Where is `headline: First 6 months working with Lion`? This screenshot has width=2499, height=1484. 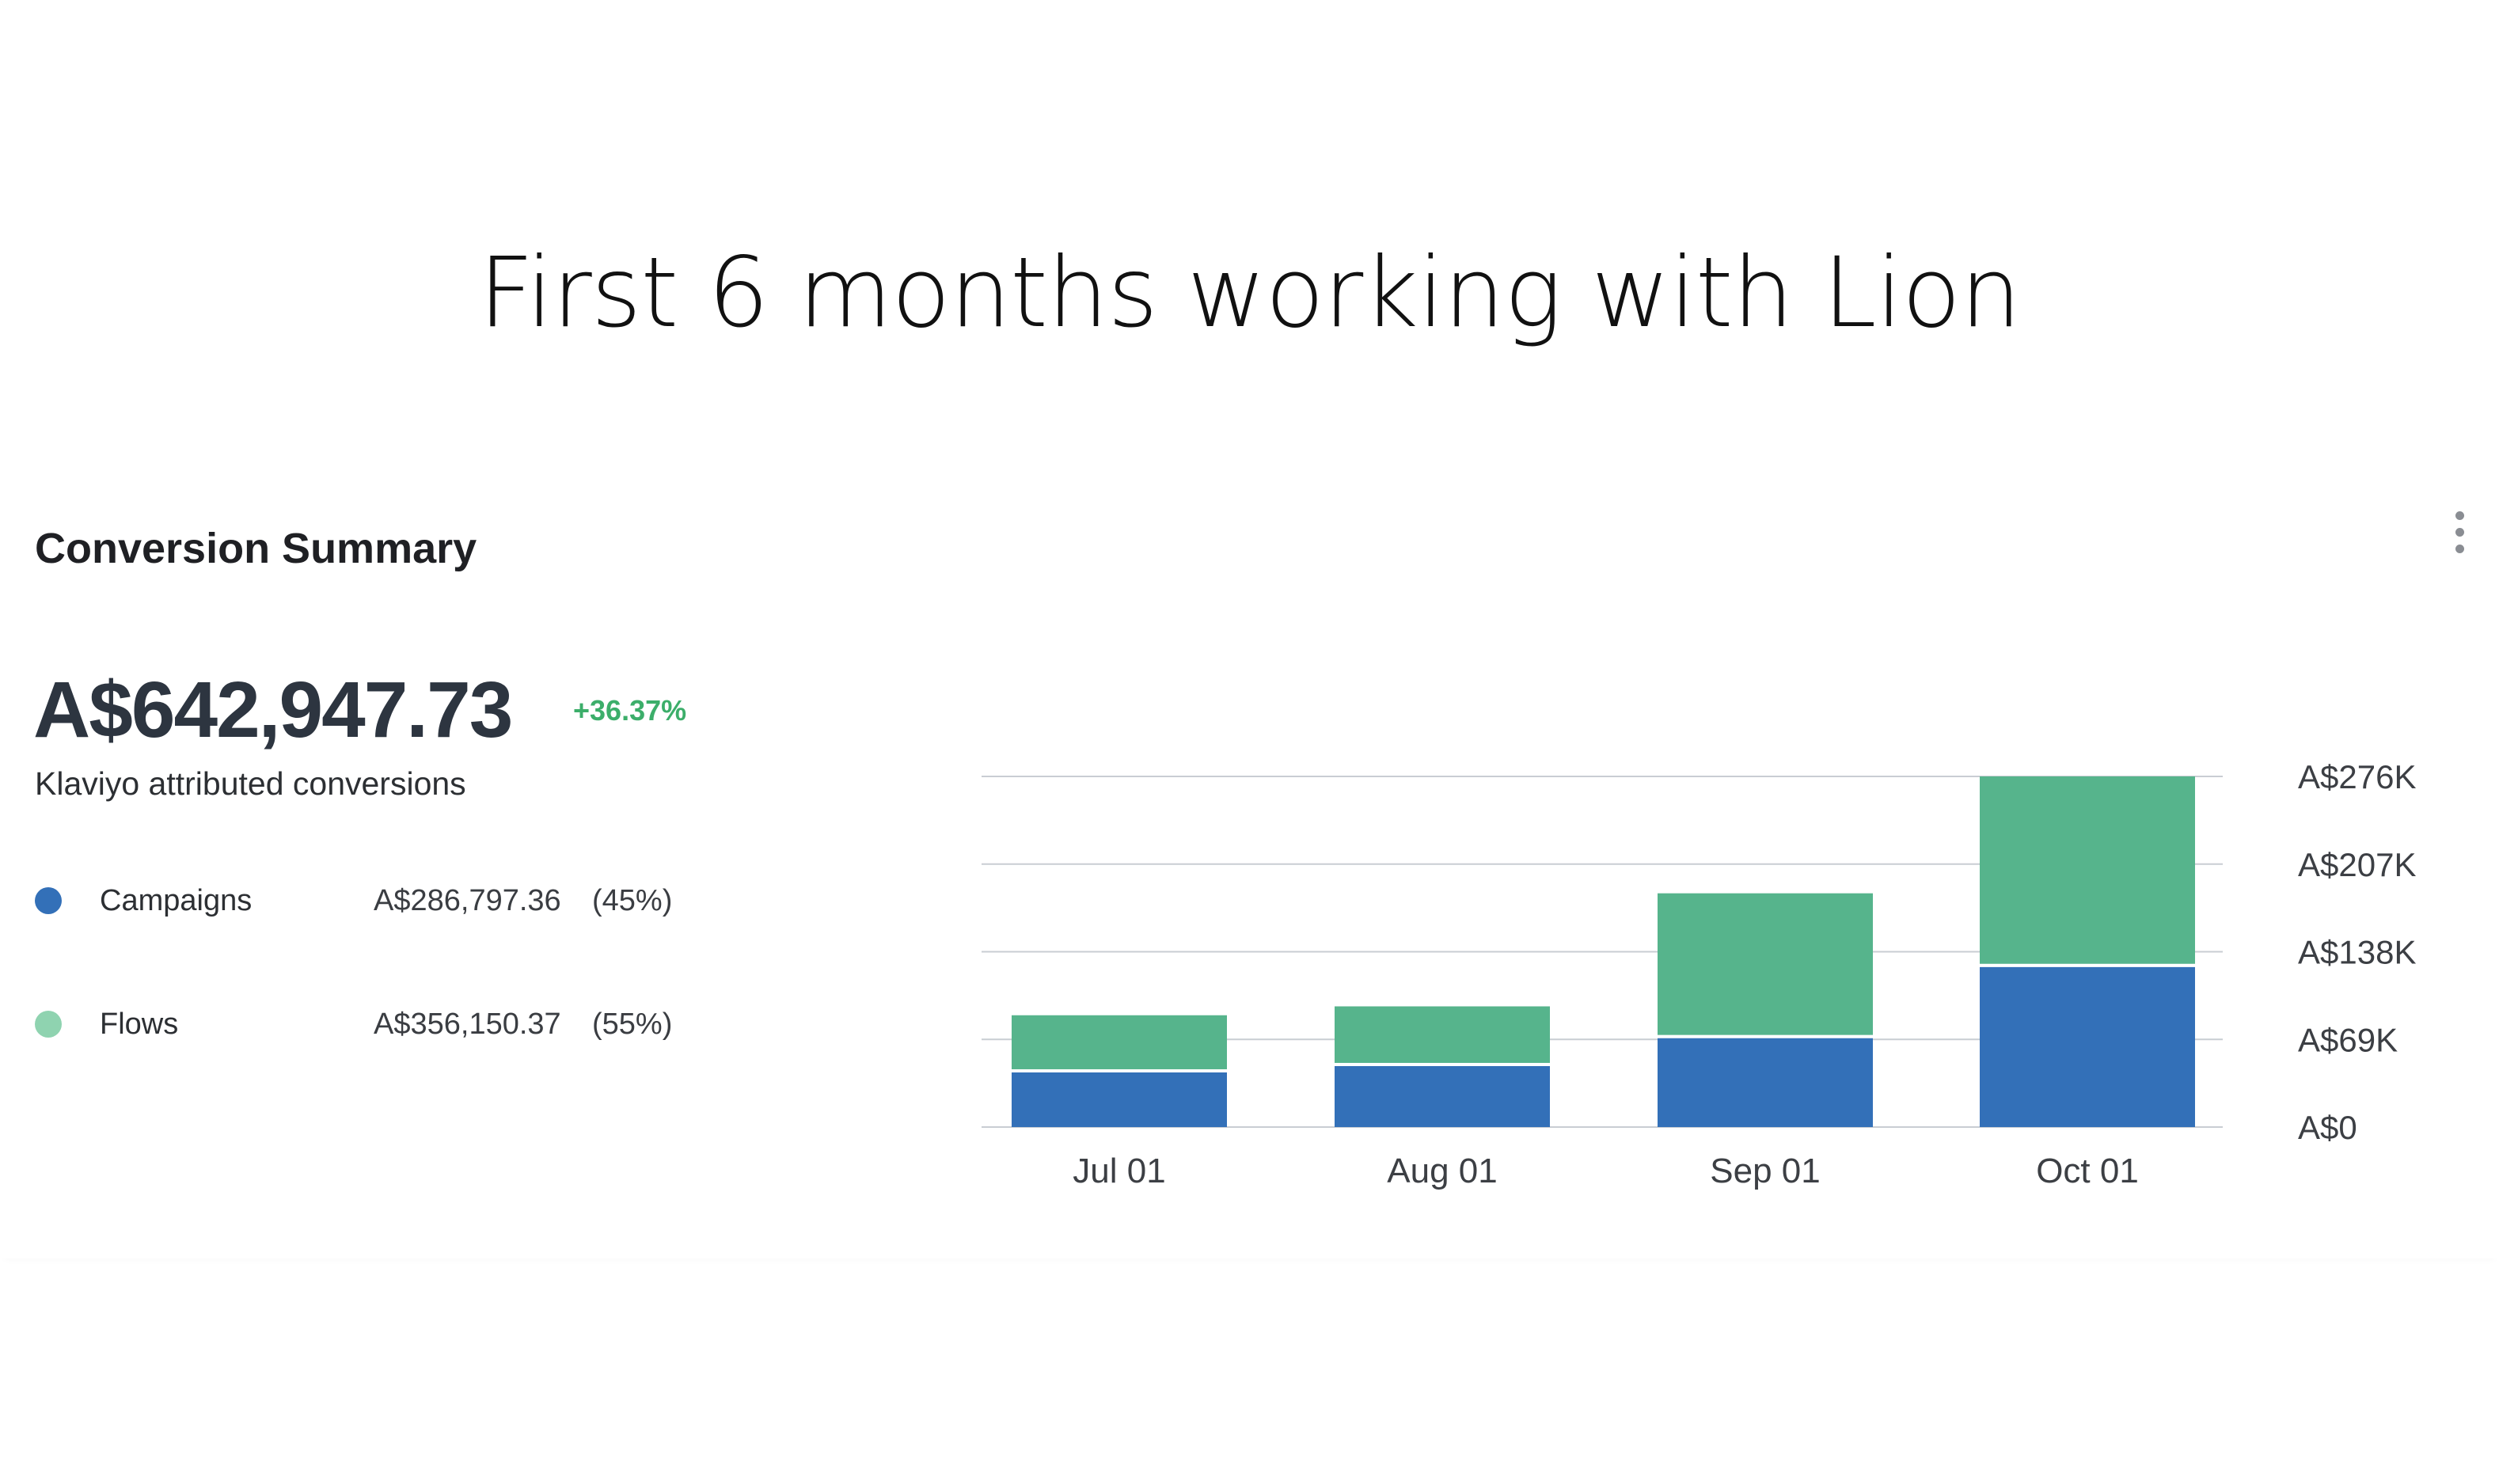
headline: First 6 months working with Lion is located at coordinates (1249, 293).